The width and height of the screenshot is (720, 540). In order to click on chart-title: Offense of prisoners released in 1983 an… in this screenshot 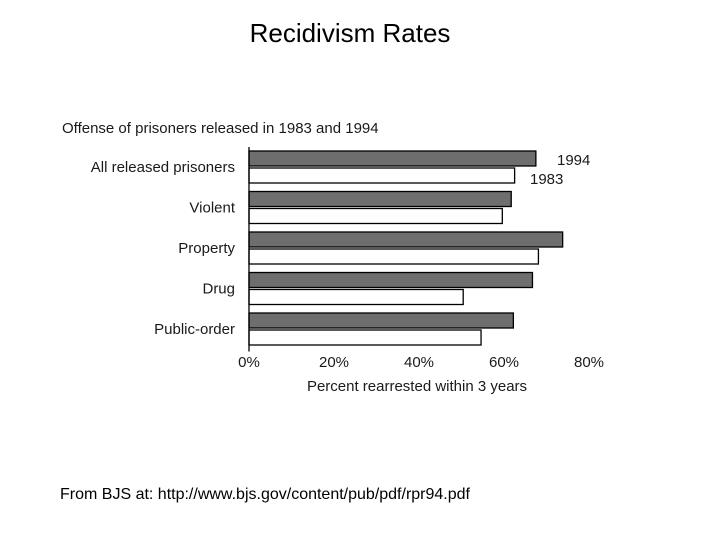, I will do `click(220, 128)`.